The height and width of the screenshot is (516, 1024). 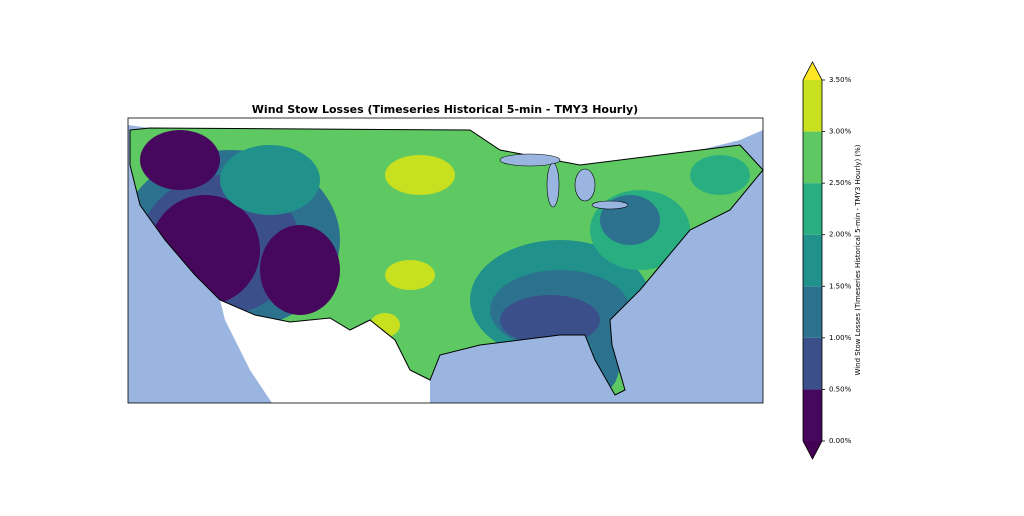 I want to click on colorbar-tick-label: 0.00%, so click(x=840, y=441).